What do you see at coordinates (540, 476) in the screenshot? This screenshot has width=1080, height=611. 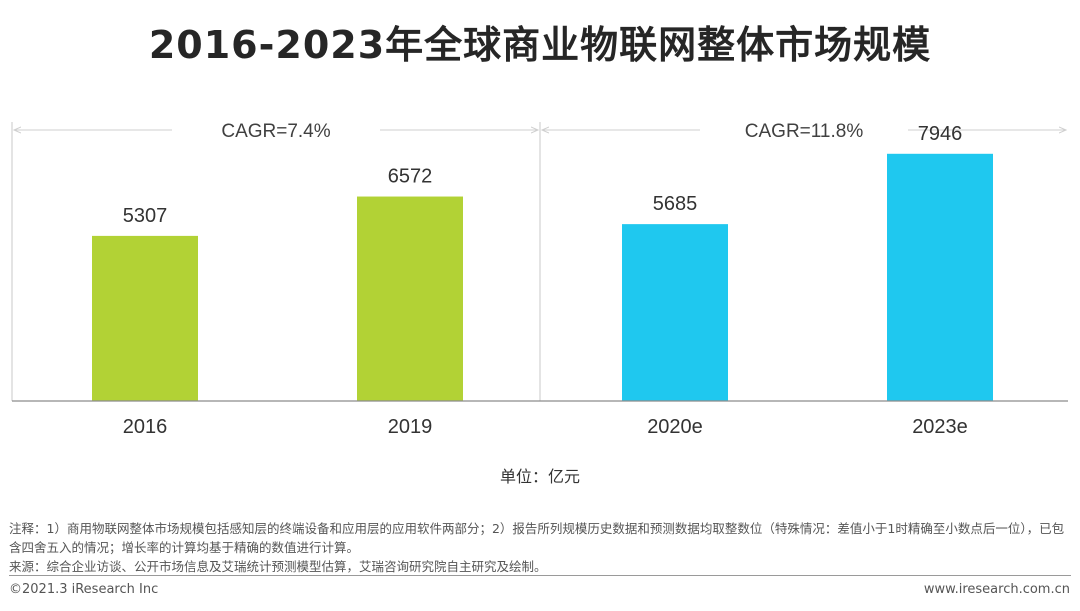 I see `unit-label: 单位：亿元` at bounding box center [540, 476].